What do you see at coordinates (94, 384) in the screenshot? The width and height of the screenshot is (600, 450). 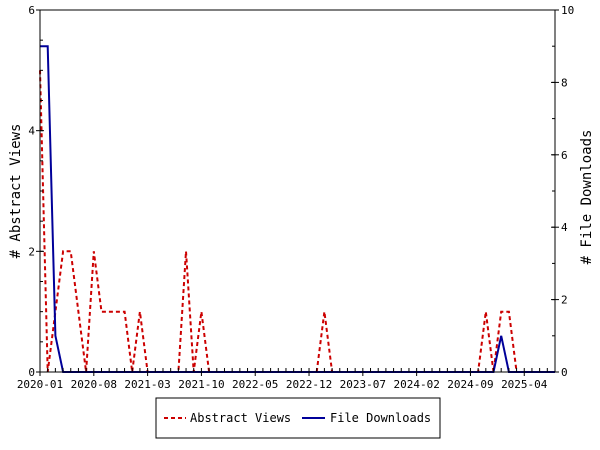 I see `x-tick-label: 2020-08` at bounding box center [94, 384].